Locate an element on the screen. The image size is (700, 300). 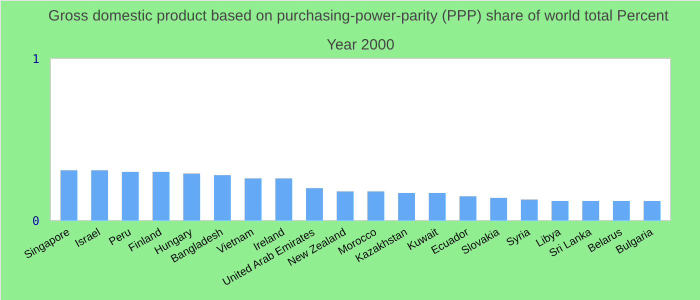
chart-title: Gross domestic product based on purchasing-power-parity (PPP) share of world total Percent is located at coordinates (359, 16).